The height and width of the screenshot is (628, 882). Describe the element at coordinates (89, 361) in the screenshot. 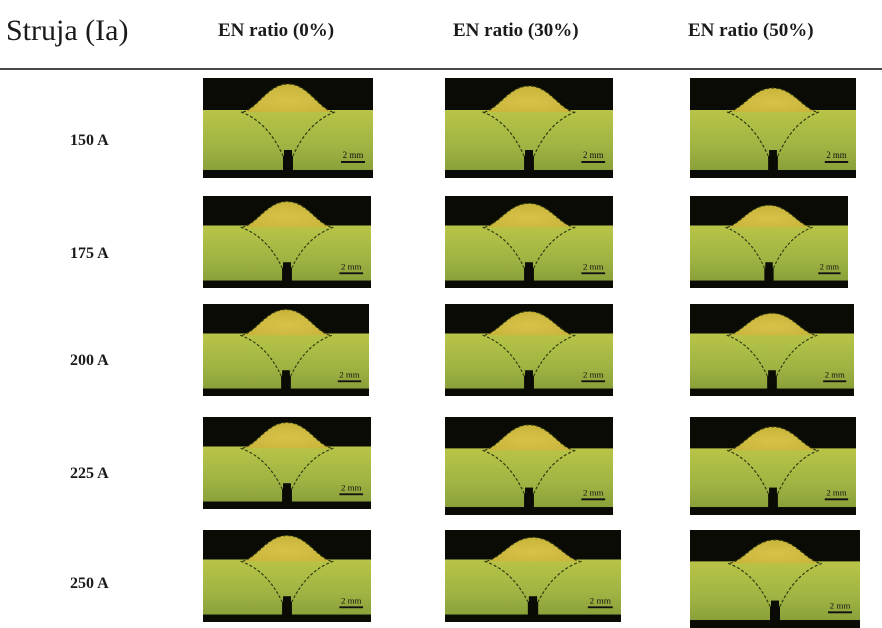

I see `row-label-200: 200 A` at that location.